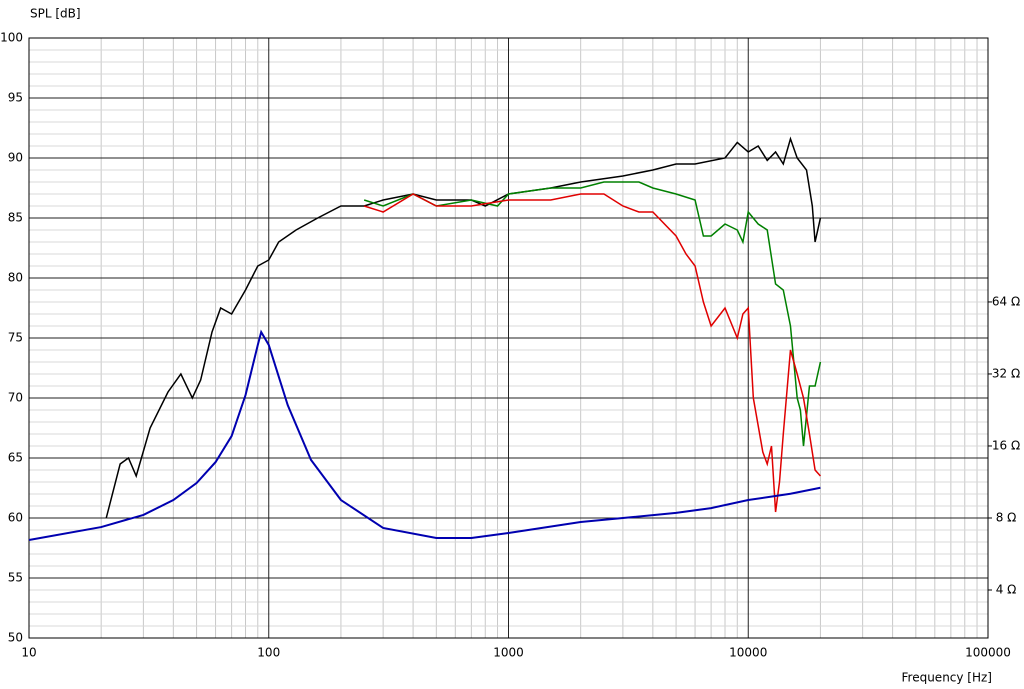 The image size is (1024, 689). What do you see at coordinates (15, 518) in the screenshot?
I see `y-tick-label: 60` at bounding box center [15, 518].